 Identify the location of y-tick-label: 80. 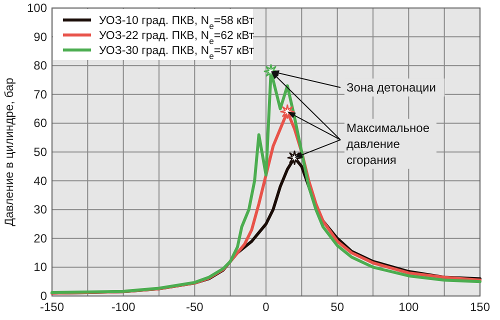
(41, 65).